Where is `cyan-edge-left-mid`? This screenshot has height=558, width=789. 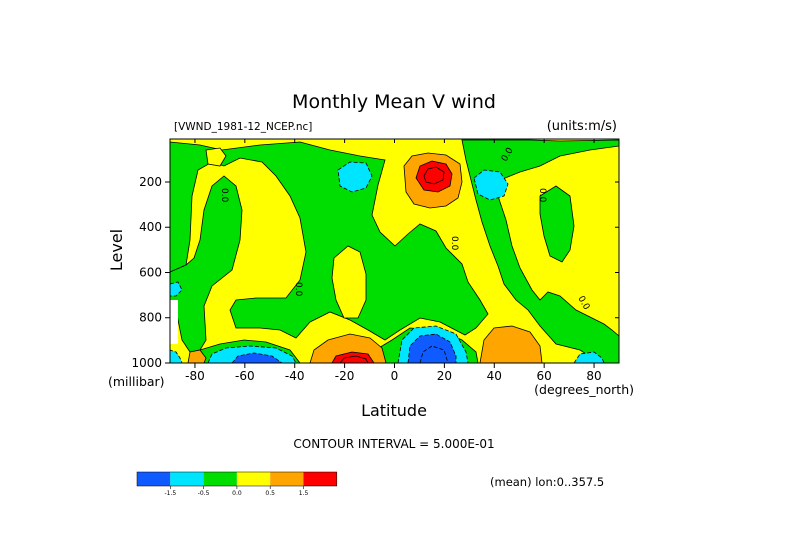 cyan-edge-left-mid is located at coordinates (176, 289).